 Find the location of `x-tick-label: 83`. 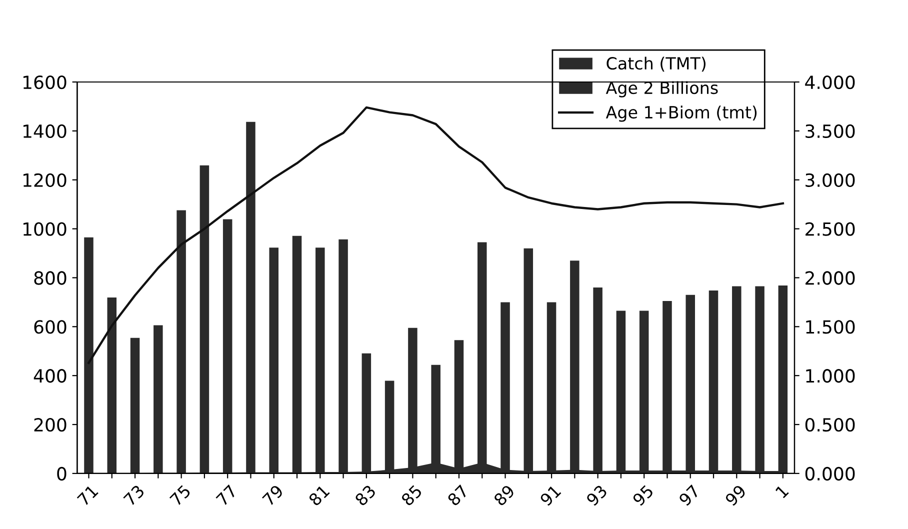

x-tick-label: 83 is located at coordinates (365, 495).